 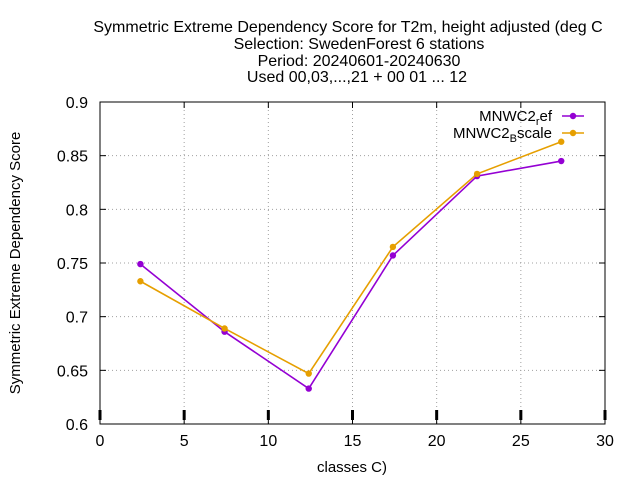 I want to click on title-line-4: Used 00,03,...,21 + 00 01 ... 12, so click(x=357, y=77).